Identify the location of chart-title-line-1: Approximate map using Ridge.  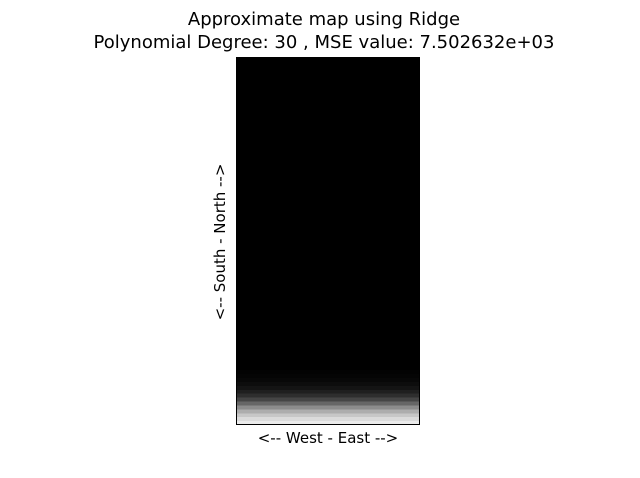
(324, 19).